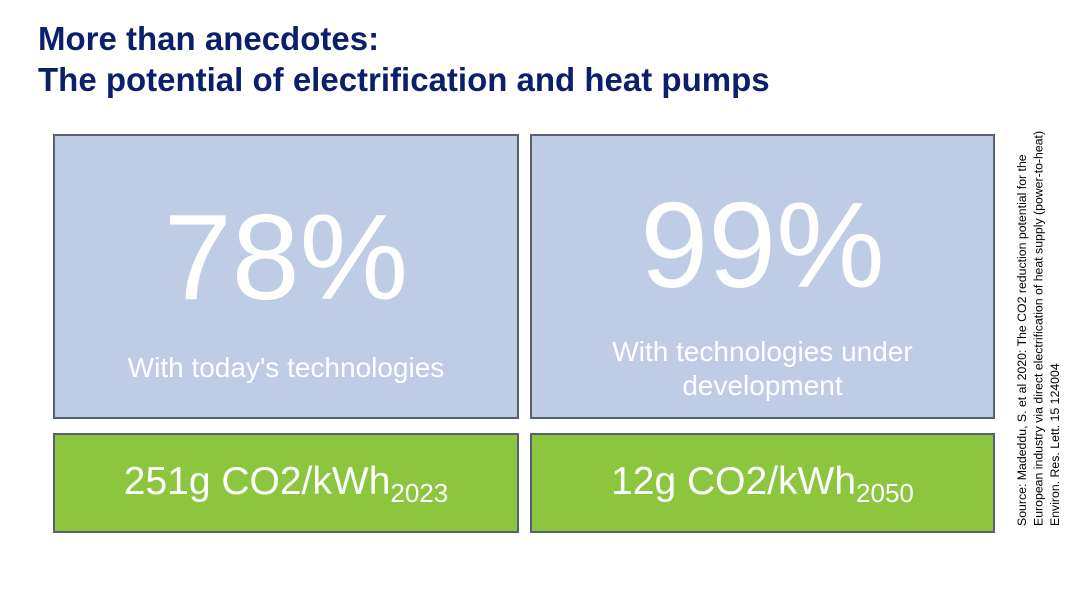 The image size is (1080, 608). Describe the element at coordinates (1055, 444) in the screenshot. I see `source-line-3: Environ. Res. Lett. 15 124004` at that location.